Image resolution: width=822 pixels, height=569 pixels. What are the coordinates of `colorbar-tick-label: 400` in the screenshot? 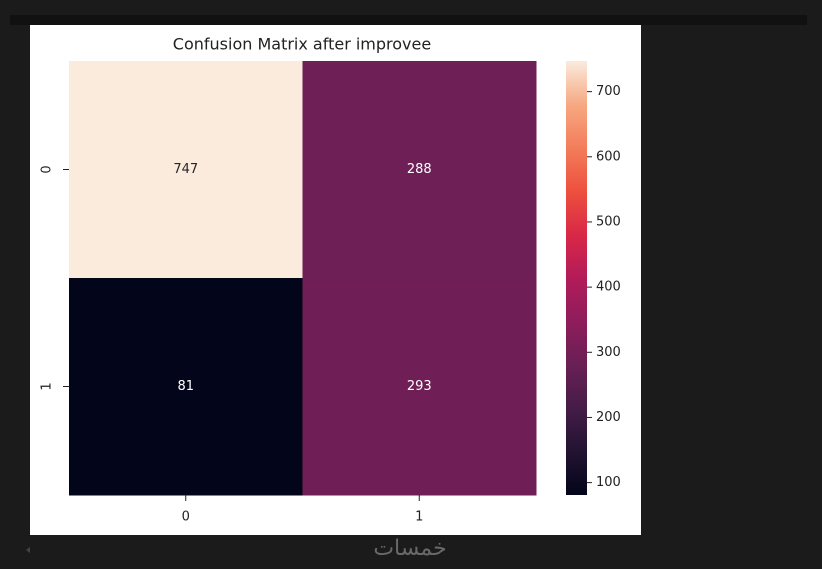 It's located at (608, 287).